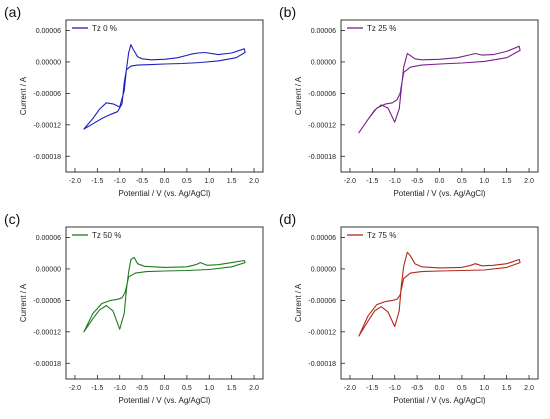 The width and height of the screenshot is (550, 419). What do you see at coordinates (381, 28) in the screenshot?
I see `legend-label: Tz 25 %` at bounding box center [381, 28].